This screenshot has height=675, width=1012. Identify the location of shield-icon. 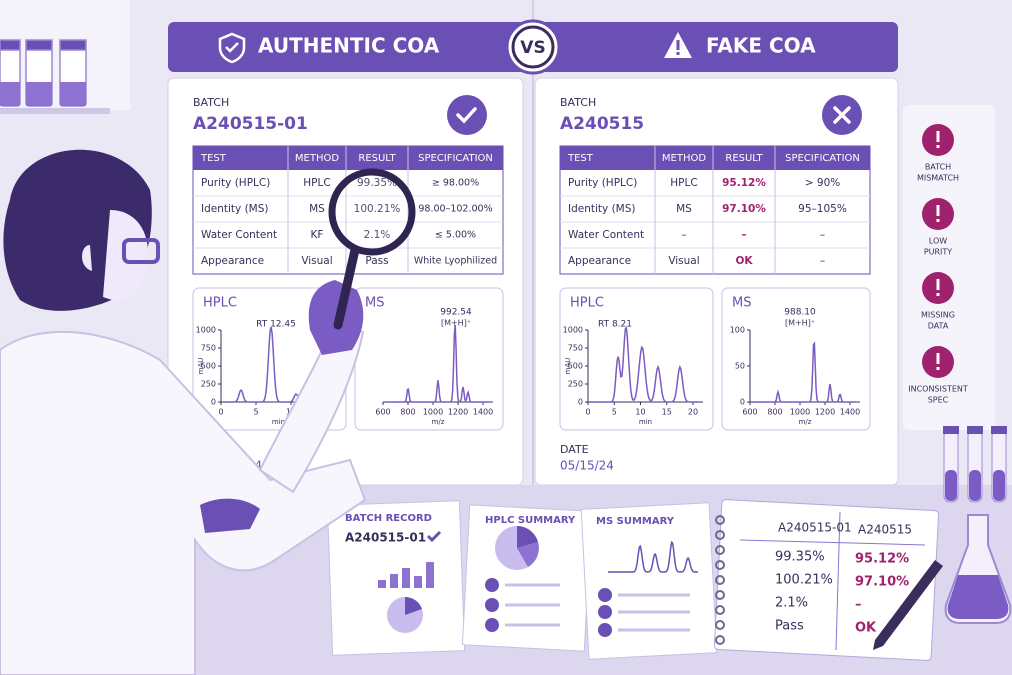
(232, 48).